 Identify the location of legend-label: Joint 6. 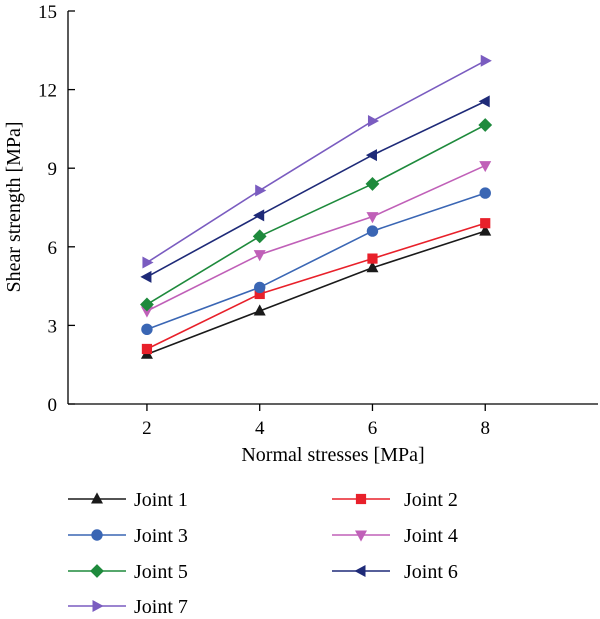
(431, 572).